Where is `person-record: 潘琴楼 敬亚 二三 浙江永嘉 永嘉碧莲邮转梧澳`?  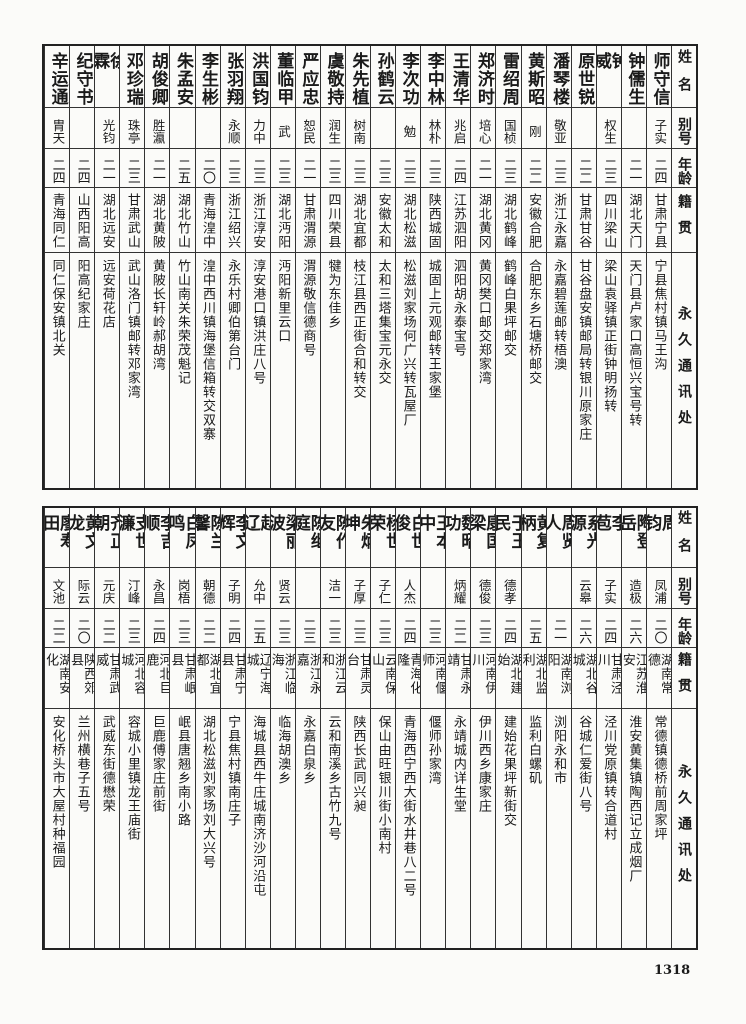
person-record: 潘琴楼 敬亚 二三 浙江永嘉 永嘉碧莲邮转梧澳 is located at coordinates (558, 267).